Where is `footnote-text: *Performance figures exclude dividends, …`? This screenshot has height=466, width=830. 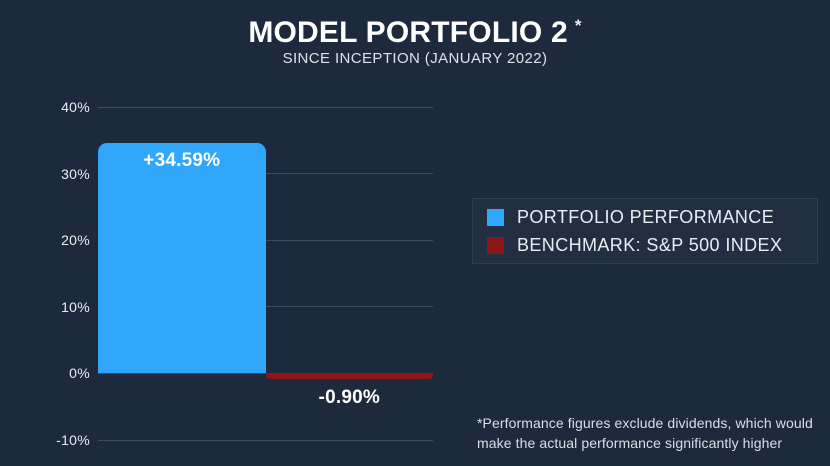 footnote-text: *Performance figures exclude dividends, … is located at coordinates (645, 433).